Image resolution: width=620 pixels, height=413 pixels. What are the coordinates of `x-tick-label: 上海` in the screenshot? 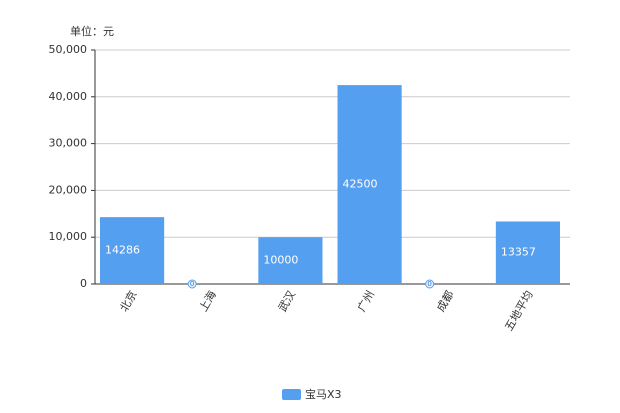 It's located at (207, 301).